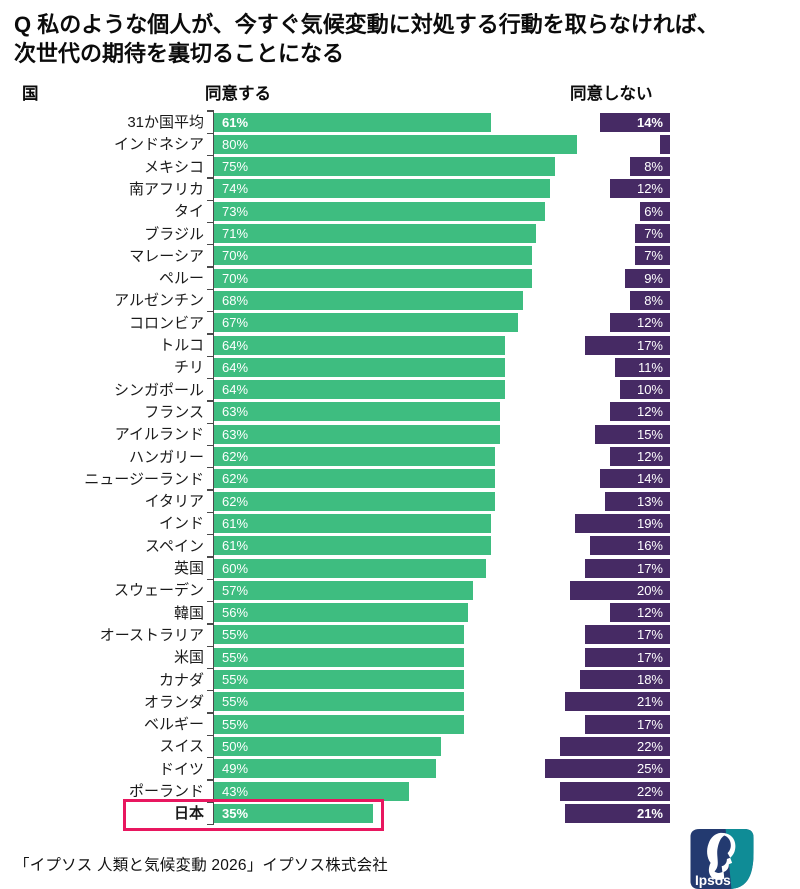 Image resolution: width=800 pixels, height=889 pixels. What do you see at coordinates (235, 769) in the screenshot?
I see `agree-value-label: 49%` at bounding box center [235, 769].